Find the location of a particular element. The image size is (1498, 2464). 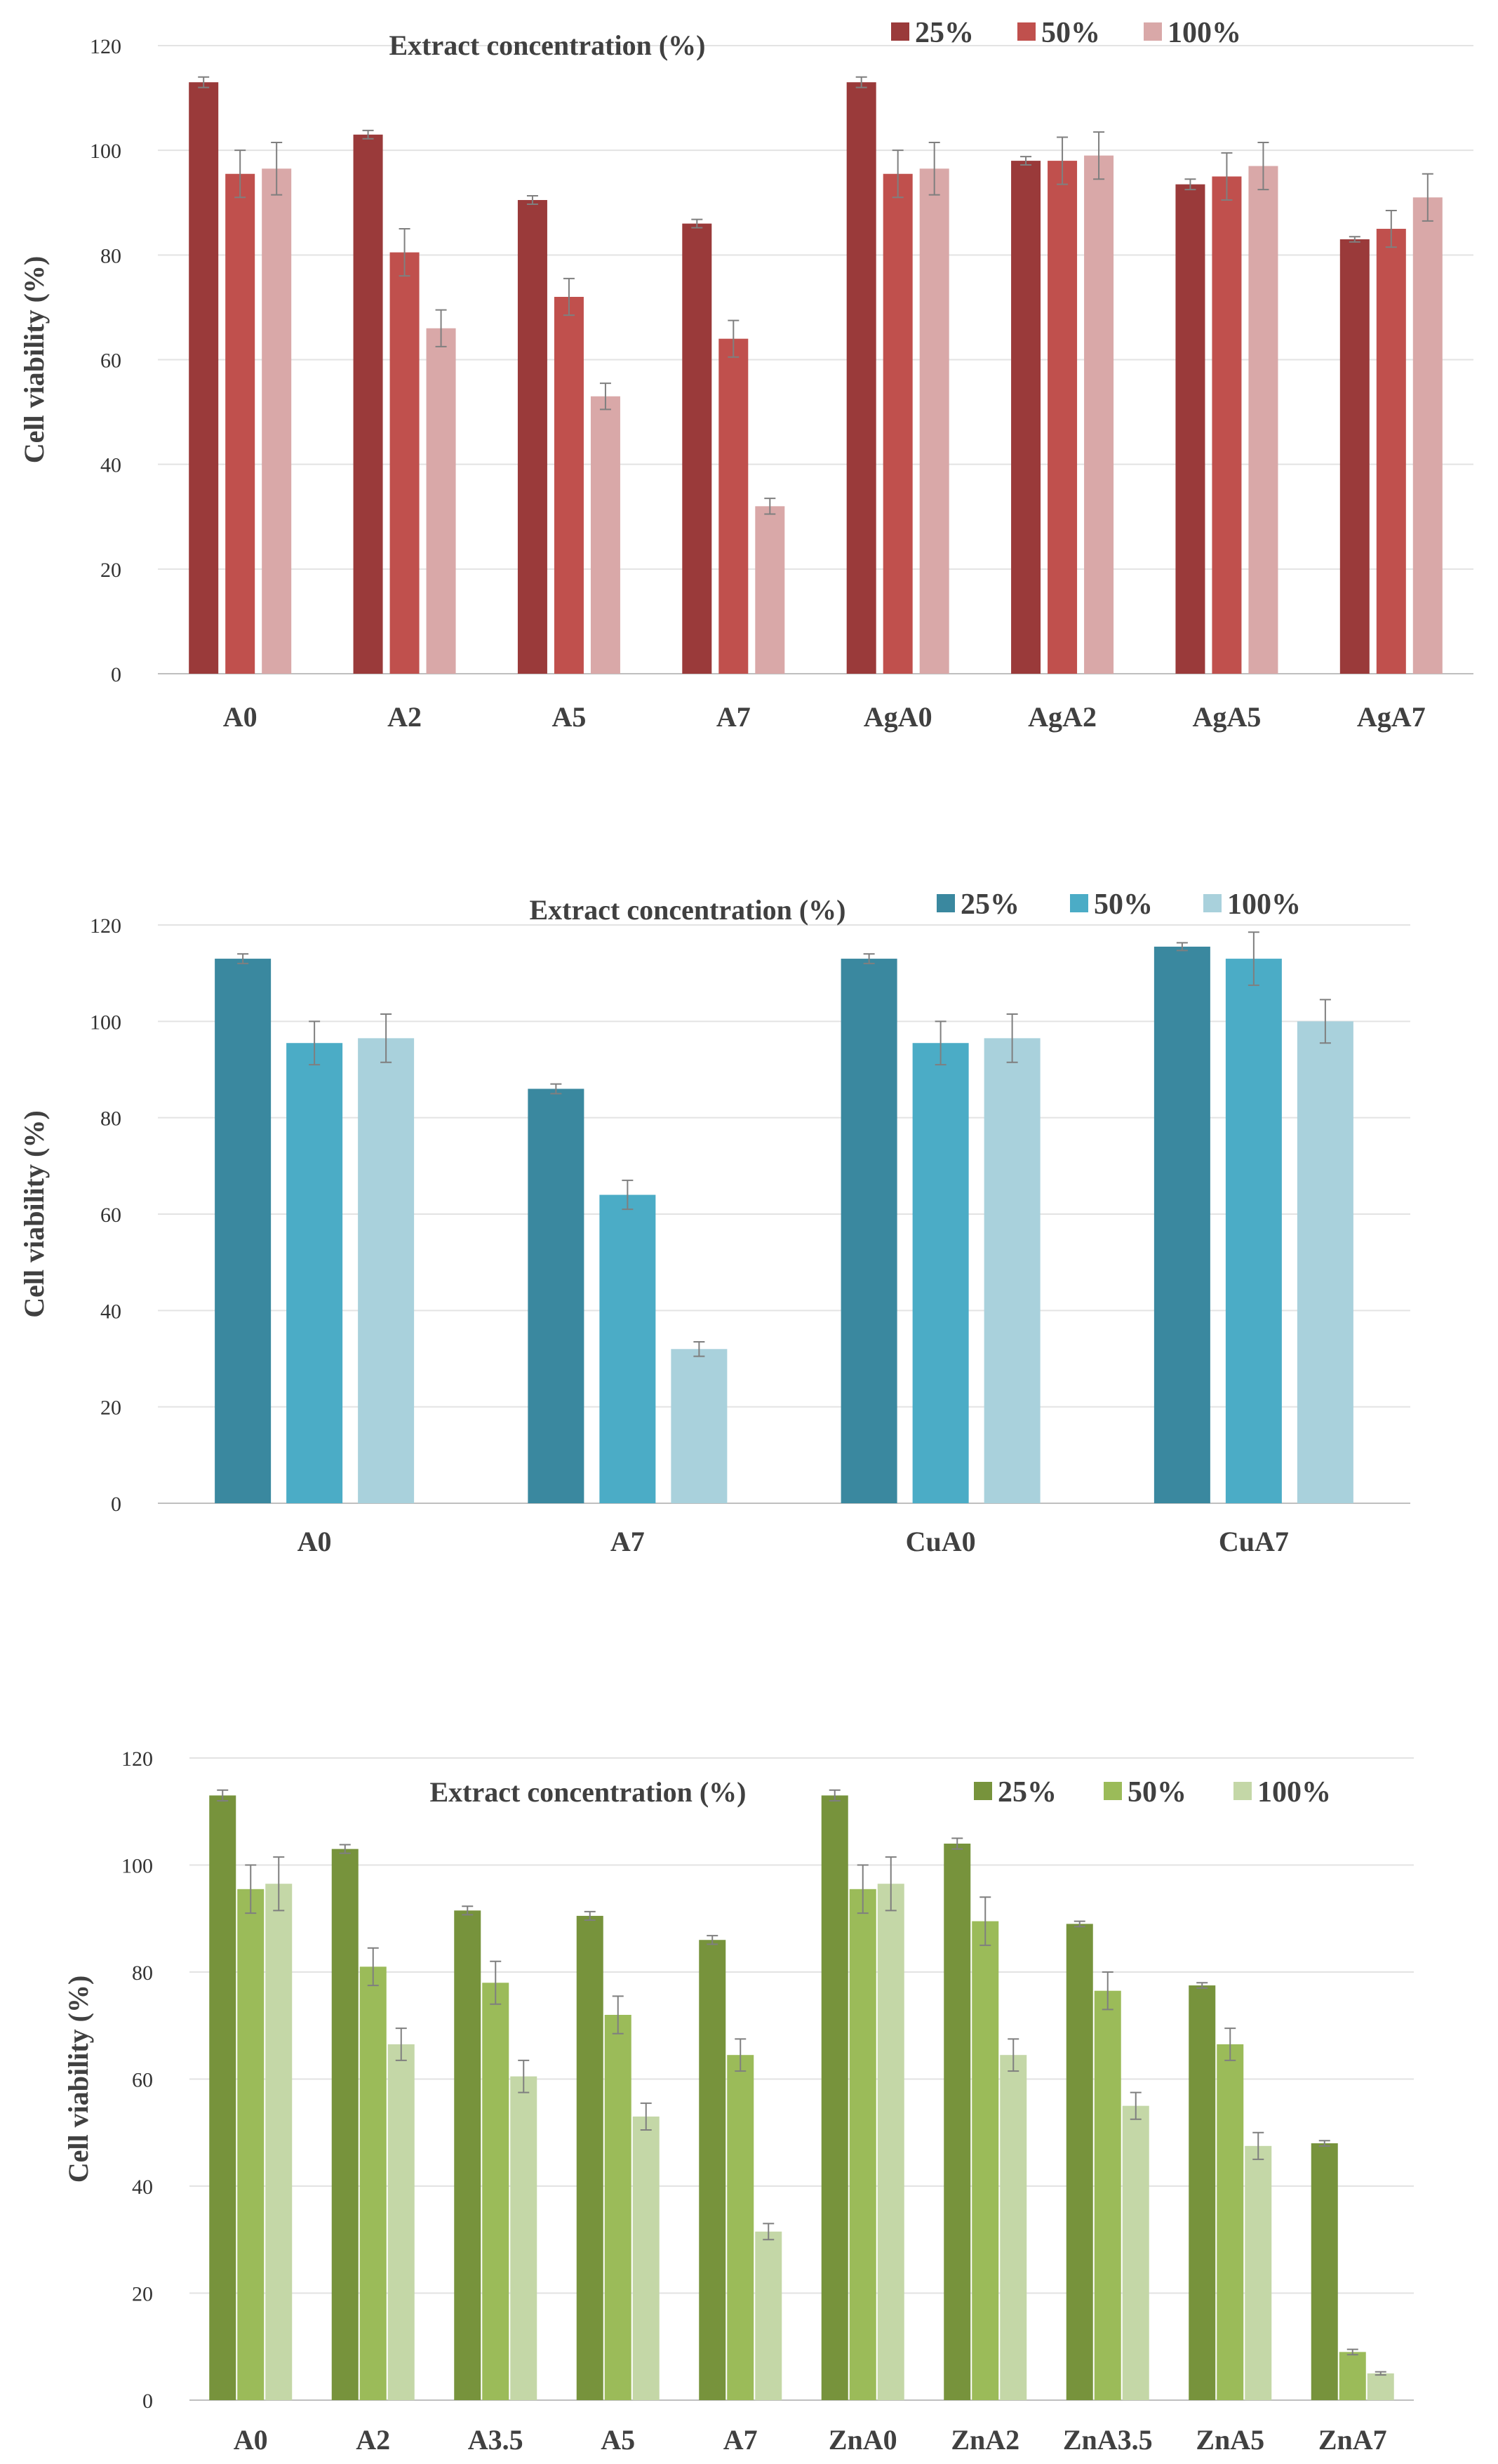

x-tick-label: ZnA5 is located at coordinates (1230, 2440).